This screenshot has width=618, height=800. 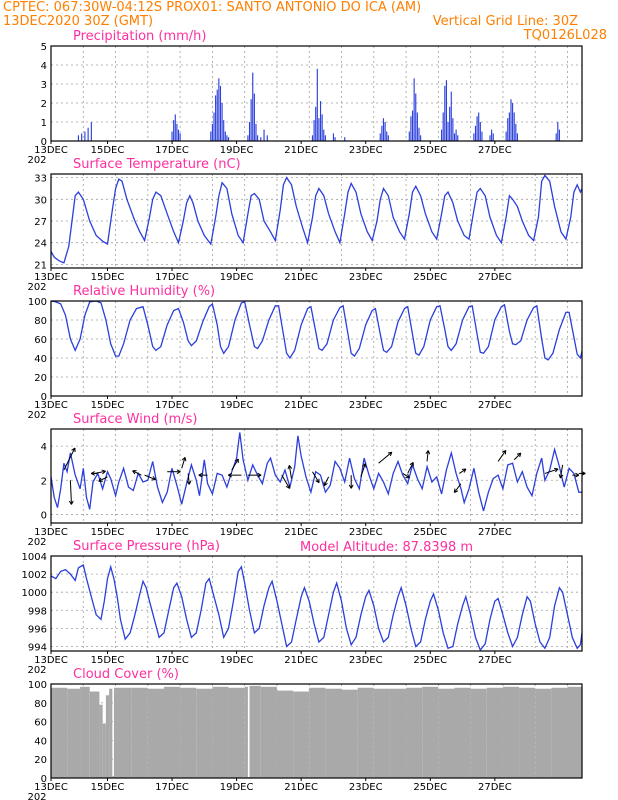 I want to click on panel-3-x-tick-label: 15DEC, so click(x=108, y=405).